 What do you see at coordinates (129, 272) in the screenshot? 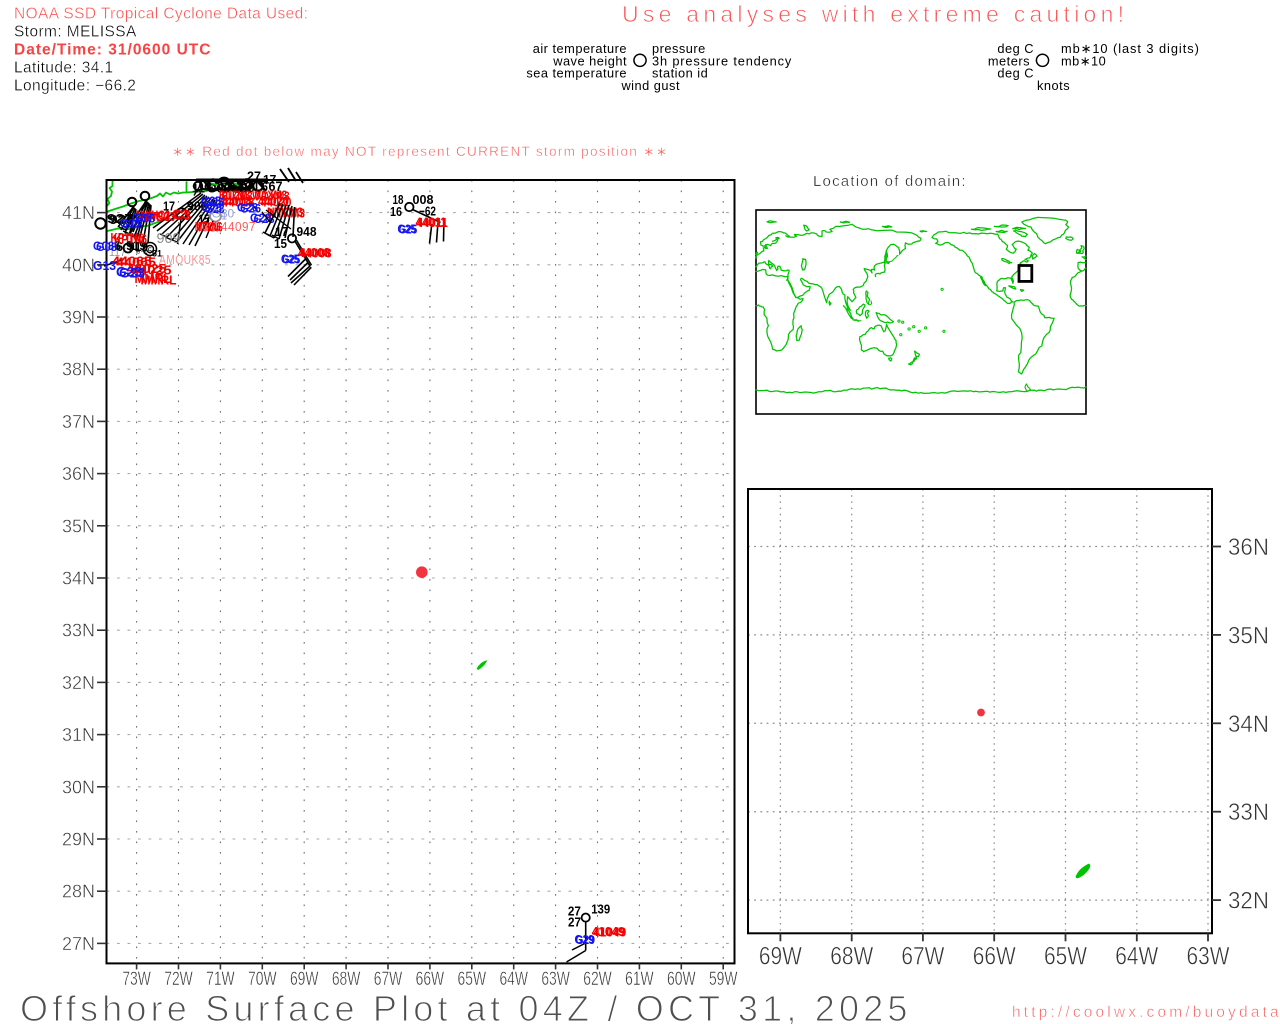
I see `svg-text: G23` at bounding box center [129, 272].